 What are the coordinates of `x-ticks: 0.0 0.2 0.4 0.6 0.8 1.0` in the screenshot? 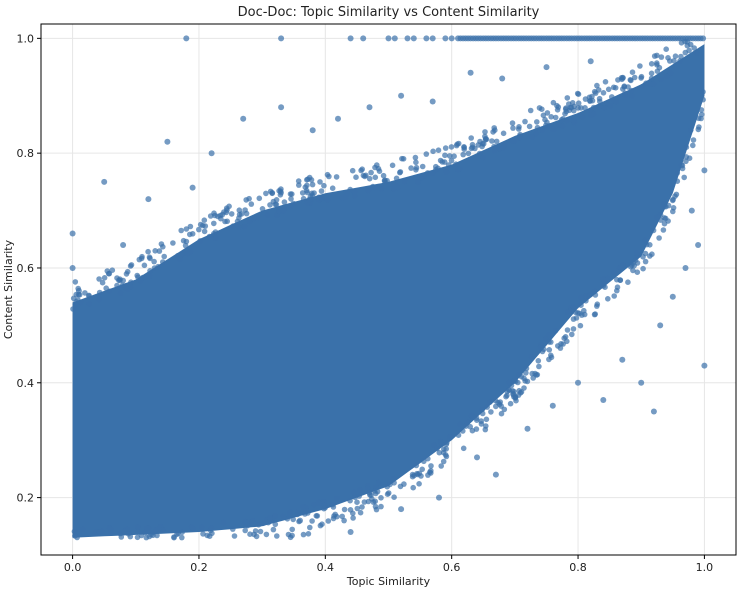 It's located at (388, 564).